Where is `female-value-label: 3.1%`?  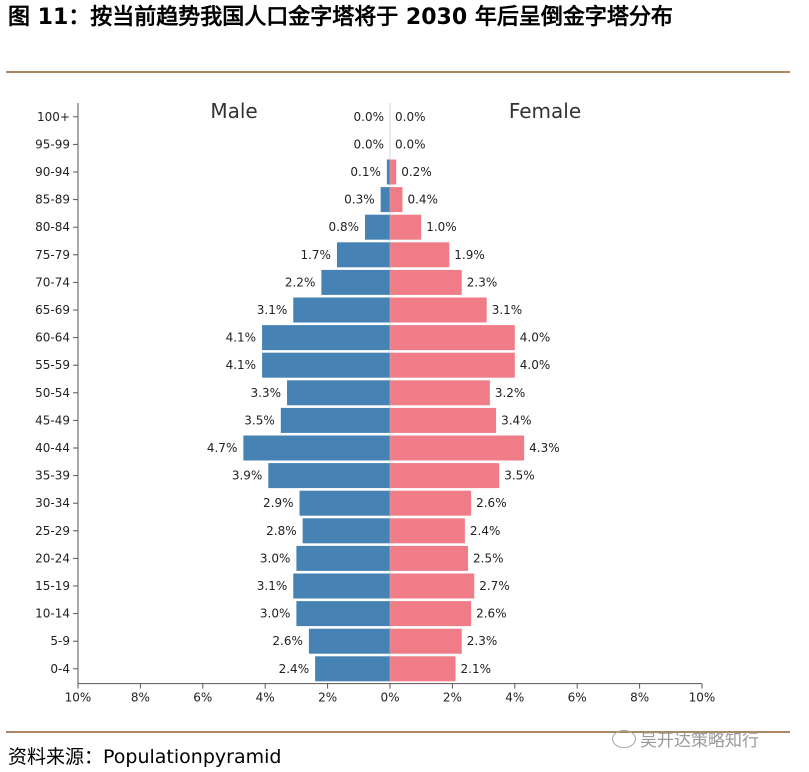
female-value-label: 3.1% is located at coordinates (507, 310).